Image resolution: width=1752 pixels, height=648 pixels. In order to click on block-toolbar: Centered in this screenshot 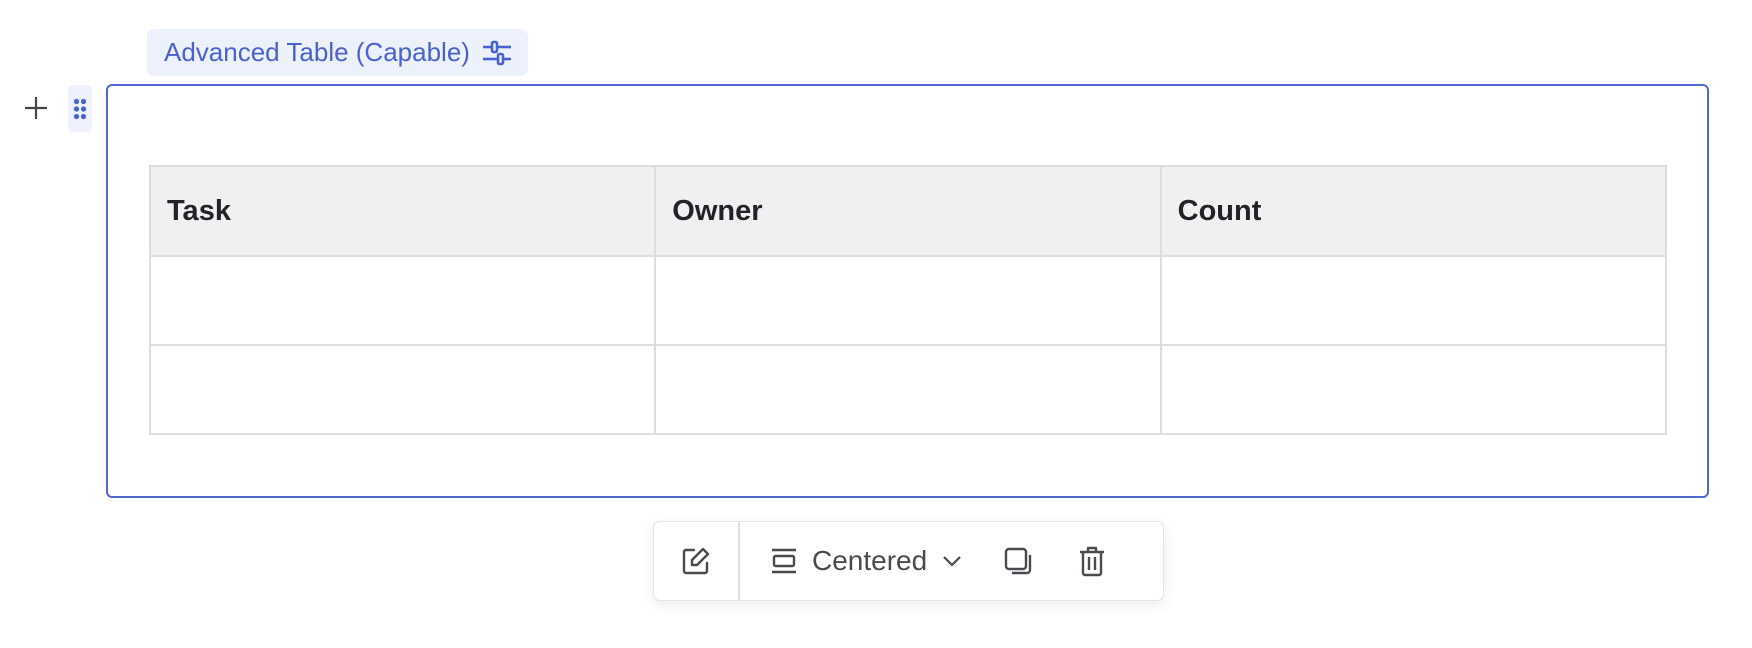, I will do `click(908, 561)`.